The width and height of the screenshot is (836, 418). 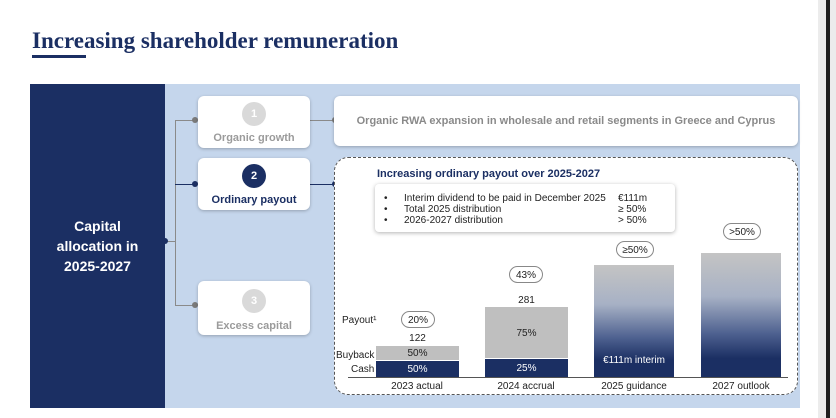 I want to click on bar-total-2023: 122, so click(x=417, y=338).